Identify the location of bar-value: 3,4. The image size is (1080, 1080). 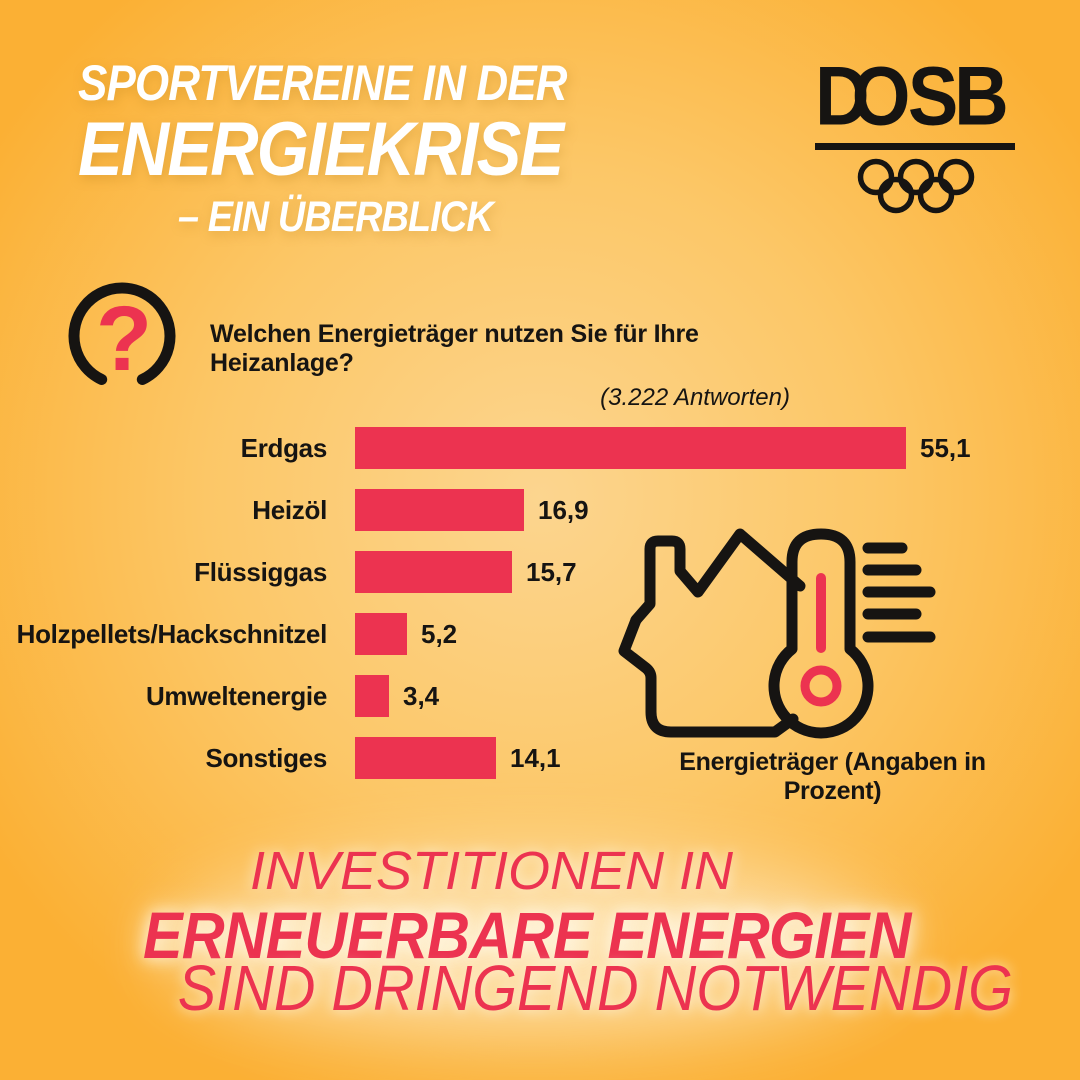
(421, 695).